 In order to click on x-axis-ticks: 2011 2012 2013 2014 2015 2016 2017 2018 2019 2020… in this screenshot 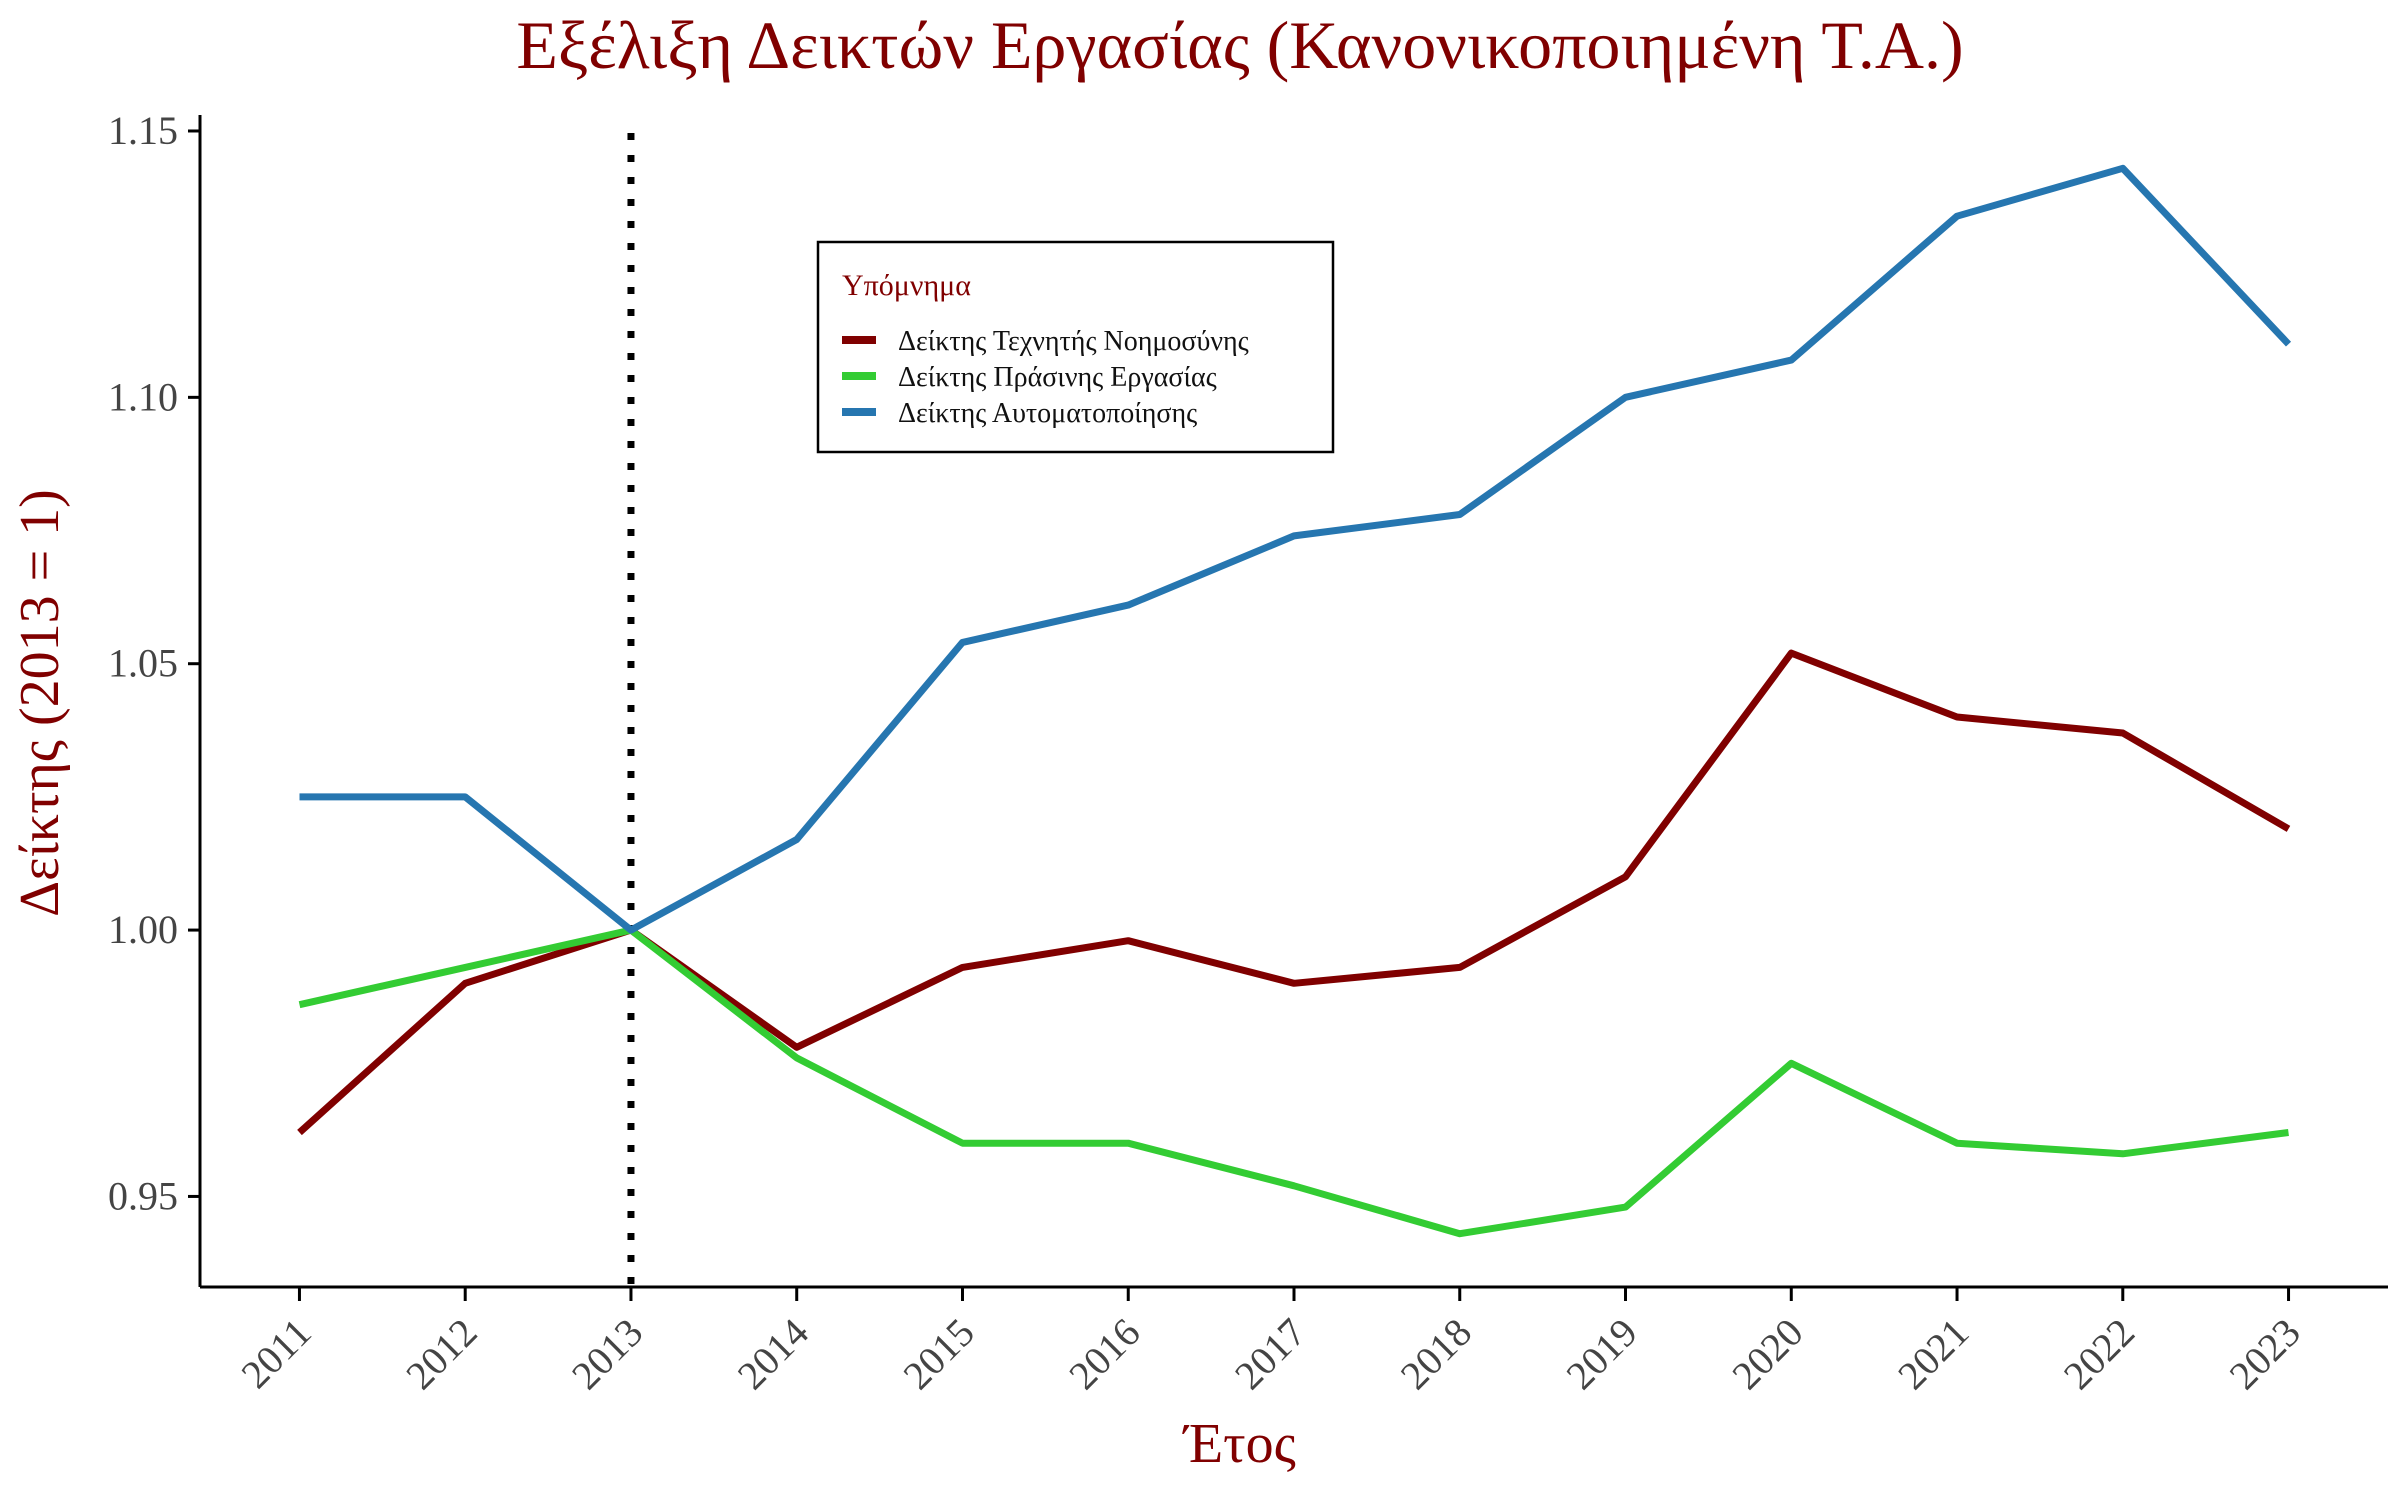, I will do `click(1270, 1342)`.